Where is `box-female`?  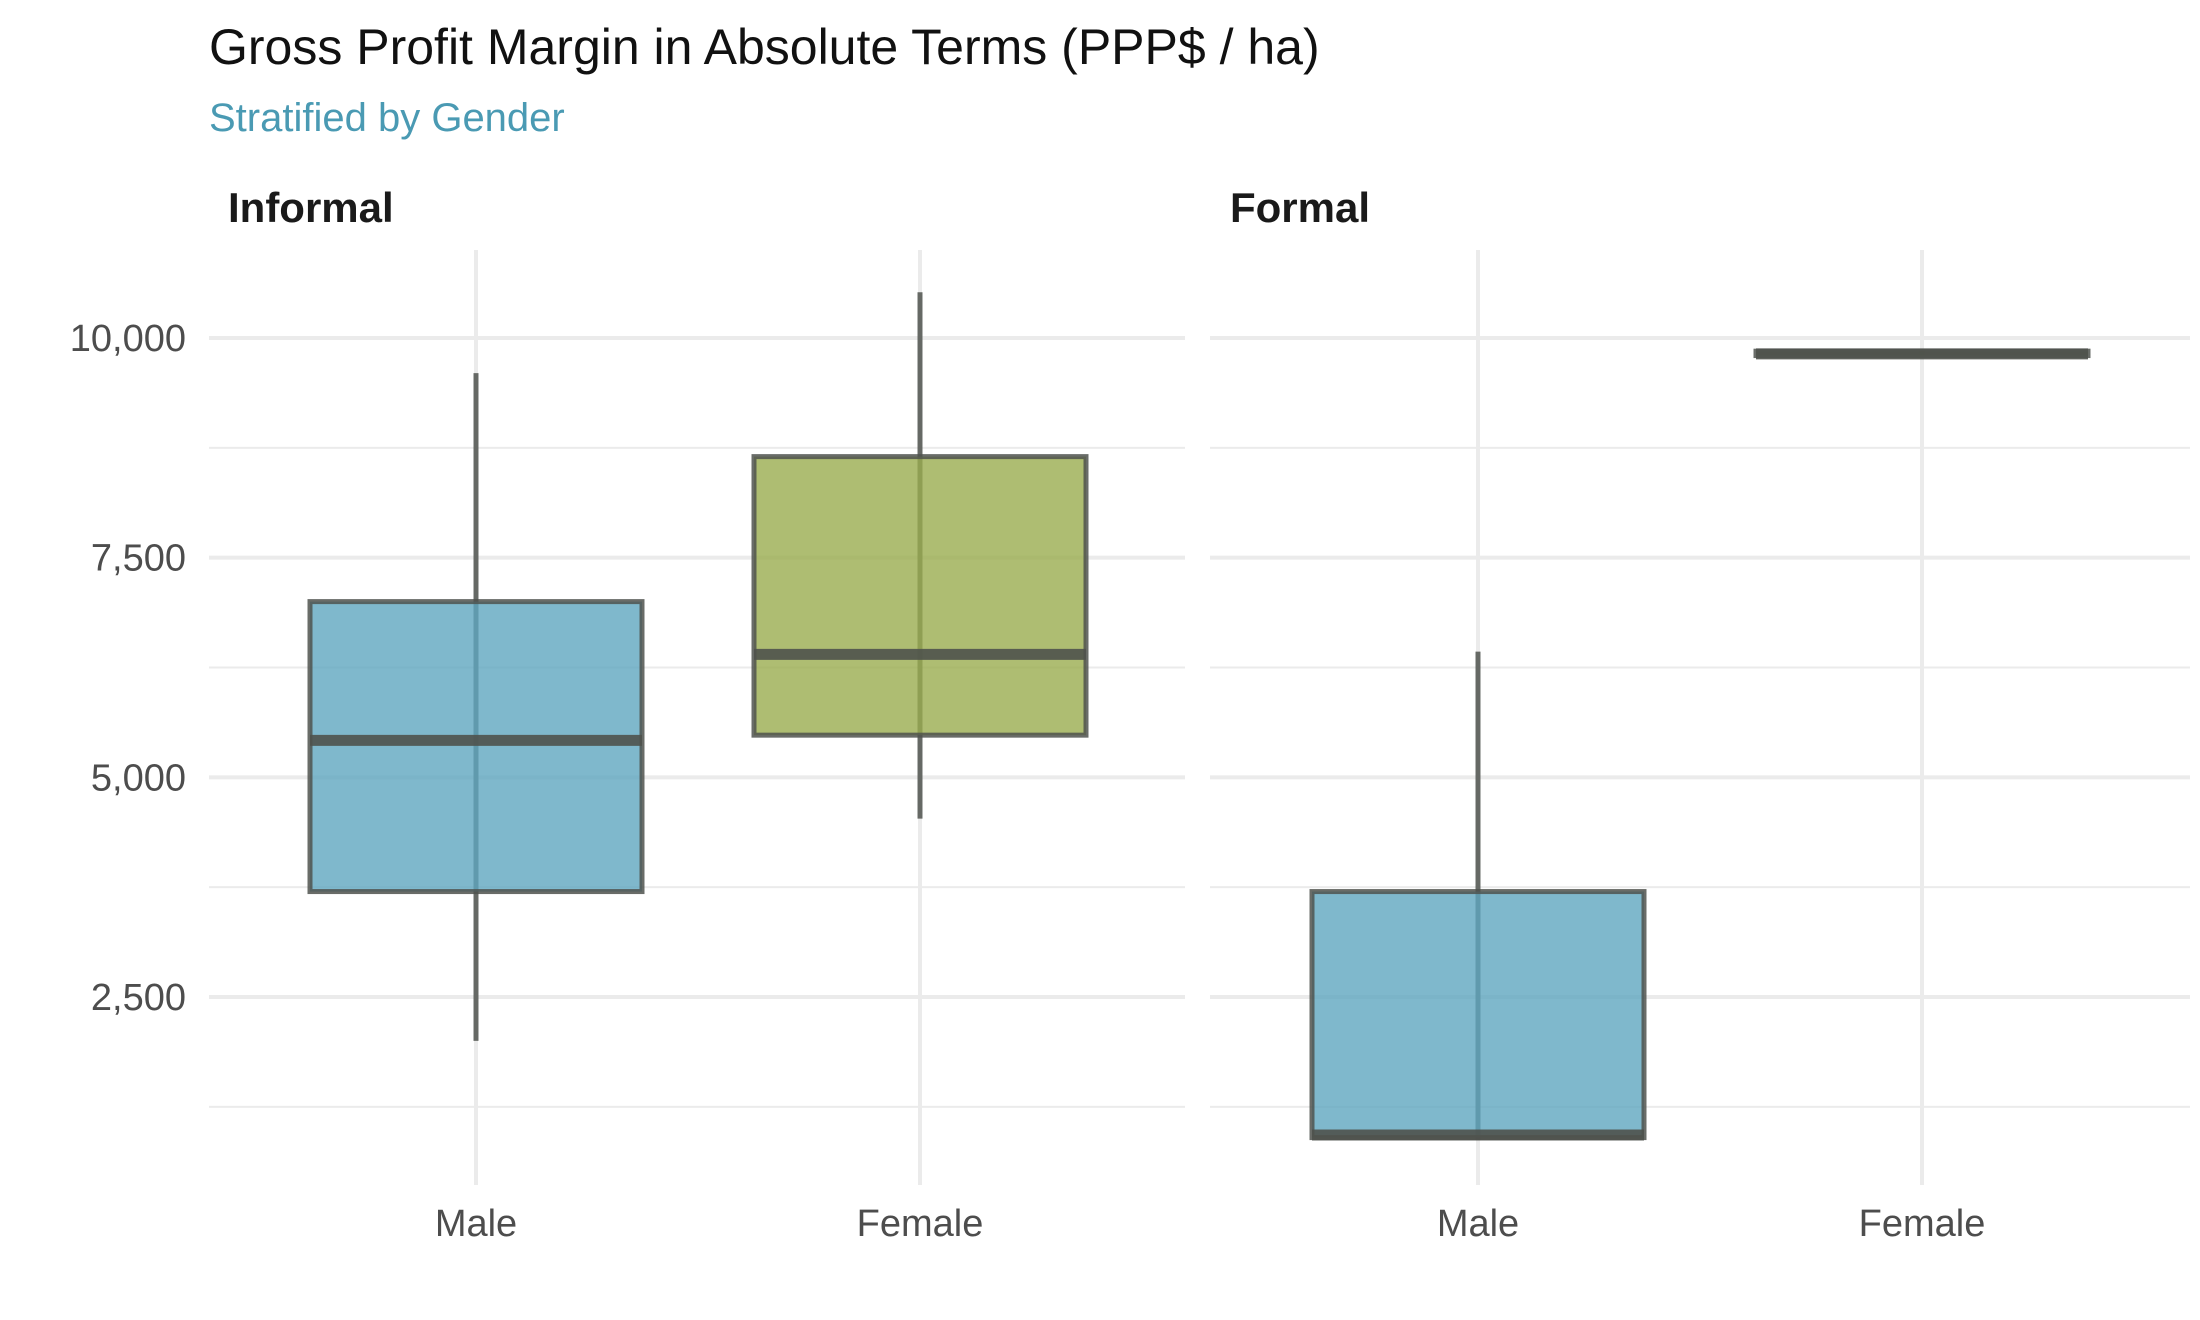
box-female is located at coordinates (920, 596).